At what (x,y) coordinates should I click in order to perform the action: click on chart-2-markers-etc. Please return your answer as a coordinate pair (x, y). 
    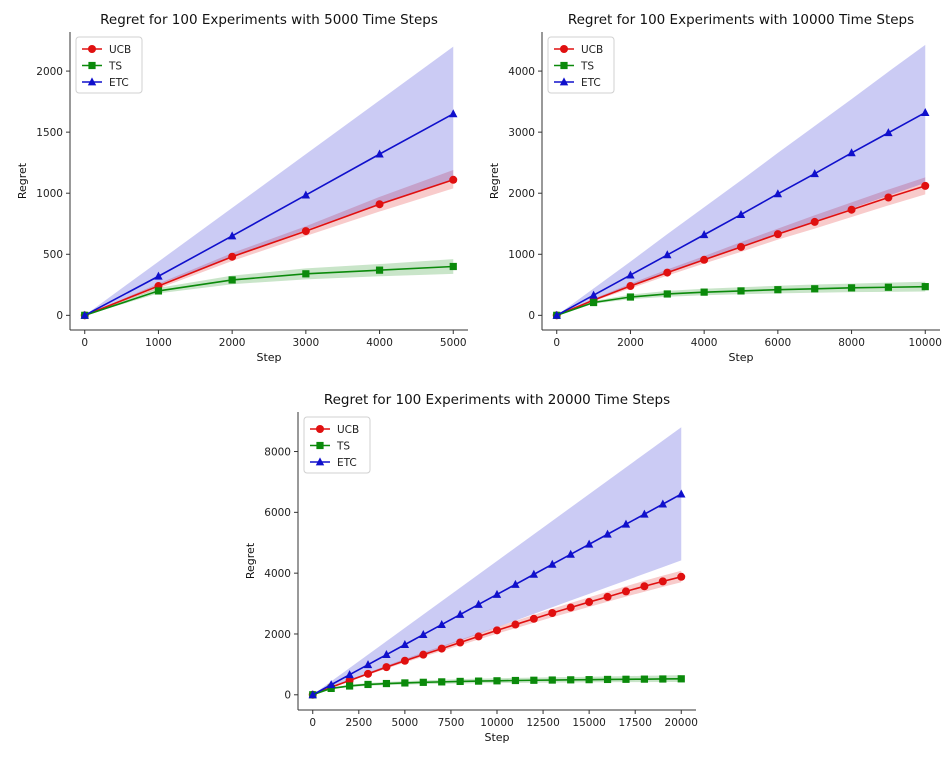
    Looking at the image, I should click on (741, 213).